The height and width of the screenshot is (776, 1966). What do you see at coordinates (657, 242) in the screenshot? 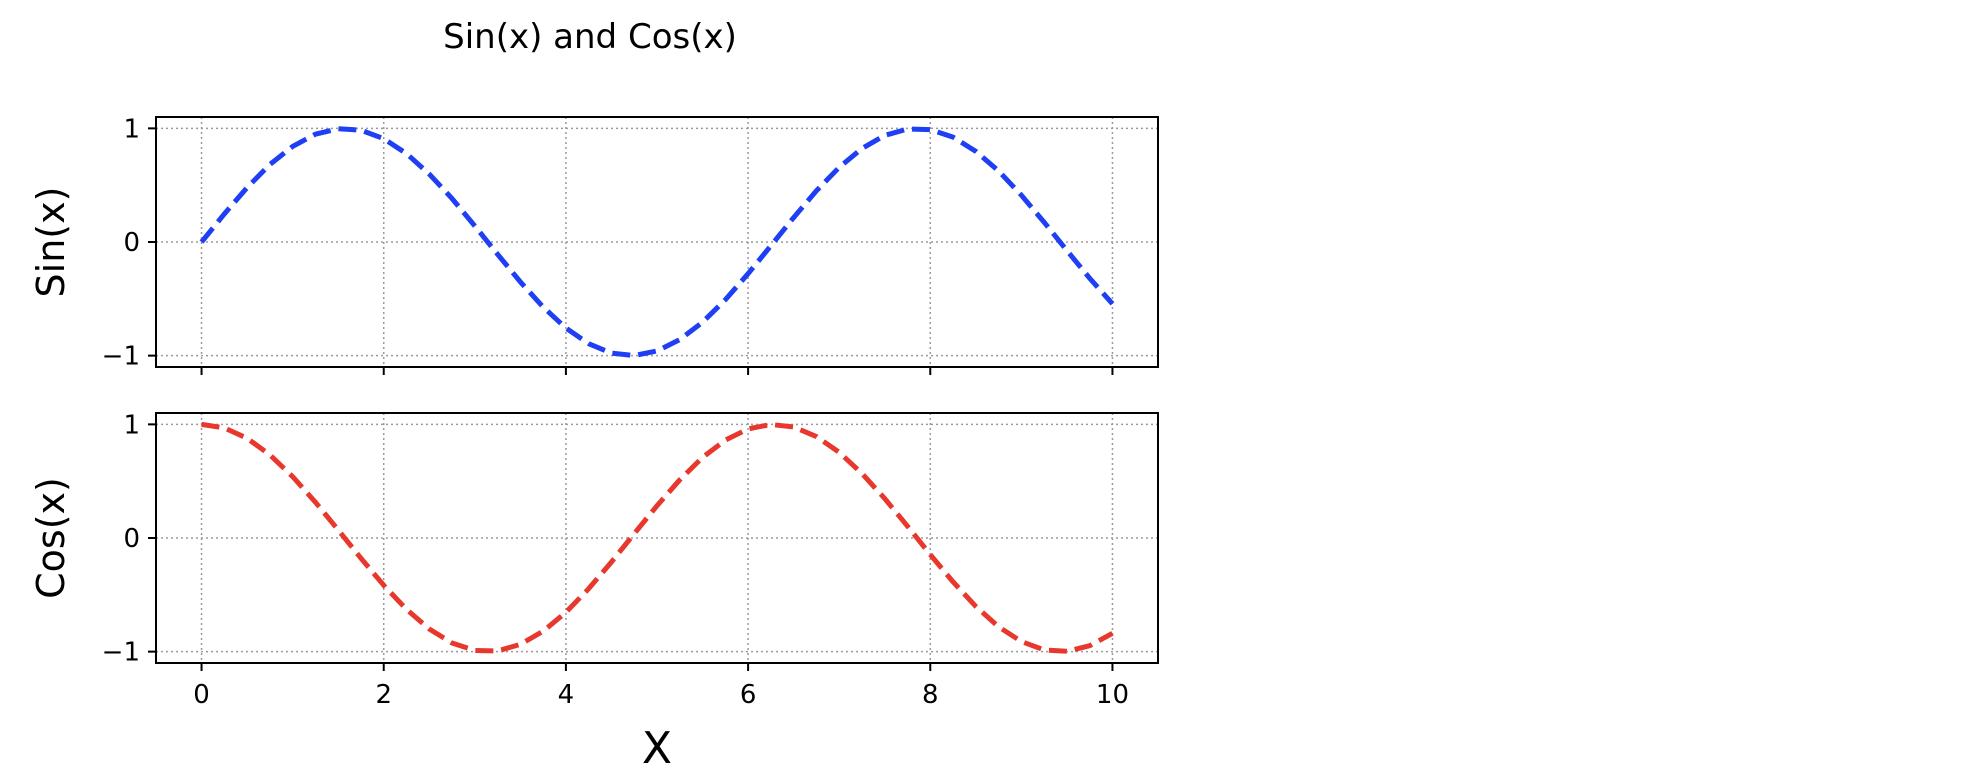
I see `sin-series-line` at bounding box center [657, 242].